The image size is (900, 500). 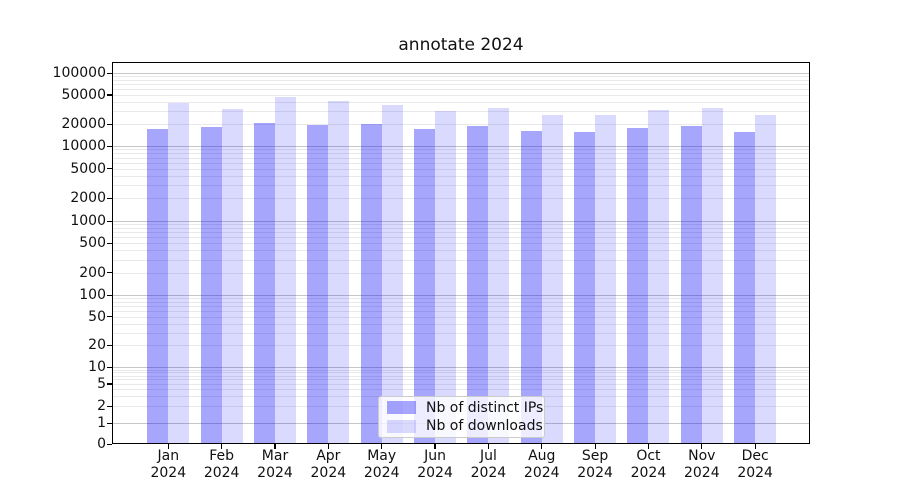 What do you see at coordinates (101, 423) in the screenshot?
I see `y-tick-label-1: 1` at bounding box center [101, 423].